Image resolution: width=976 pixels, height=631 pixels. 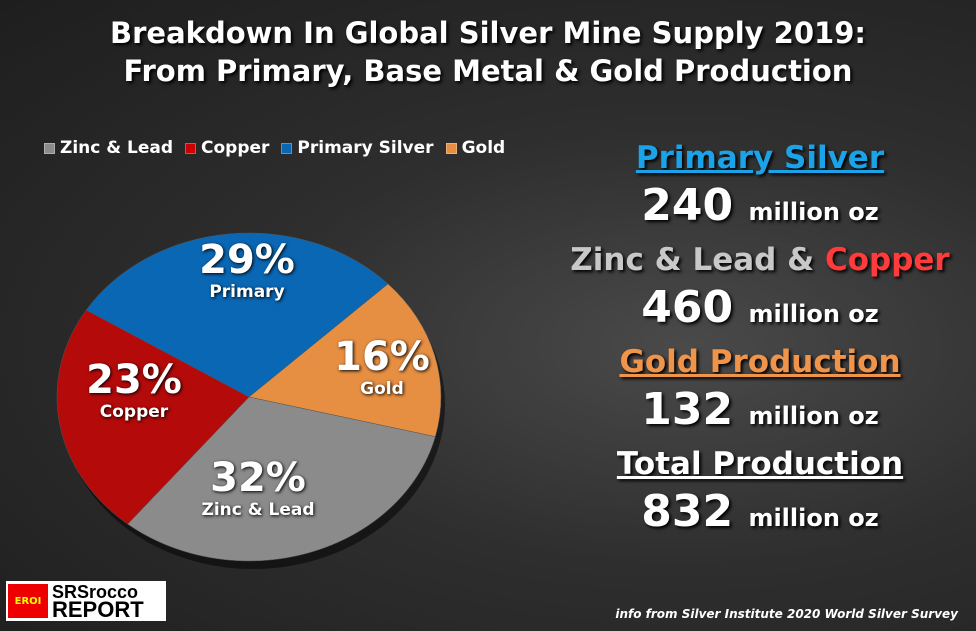 I want to click on slice-label-copper: 23% Copper, so click(x=134, y=389).